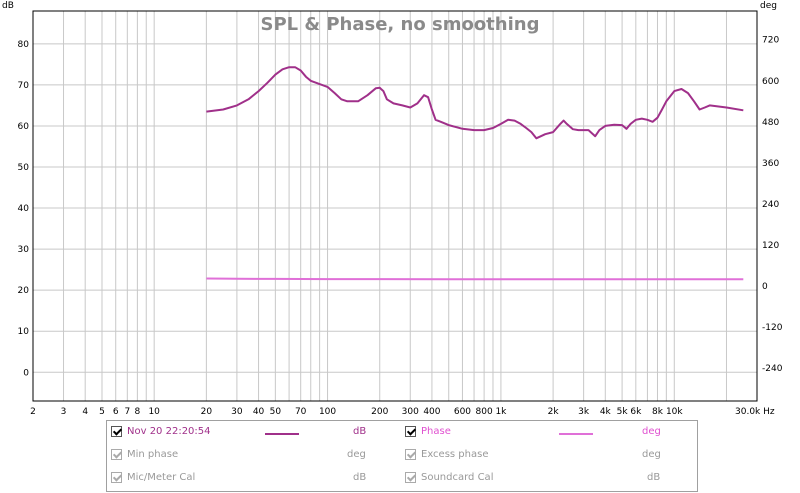 This screenshot has height=493, width=800. What do you see at coordinates (360, 477) in the screenshot?
I see `legend-unit-mic-cal: dB` at bounding box center [360, 477].